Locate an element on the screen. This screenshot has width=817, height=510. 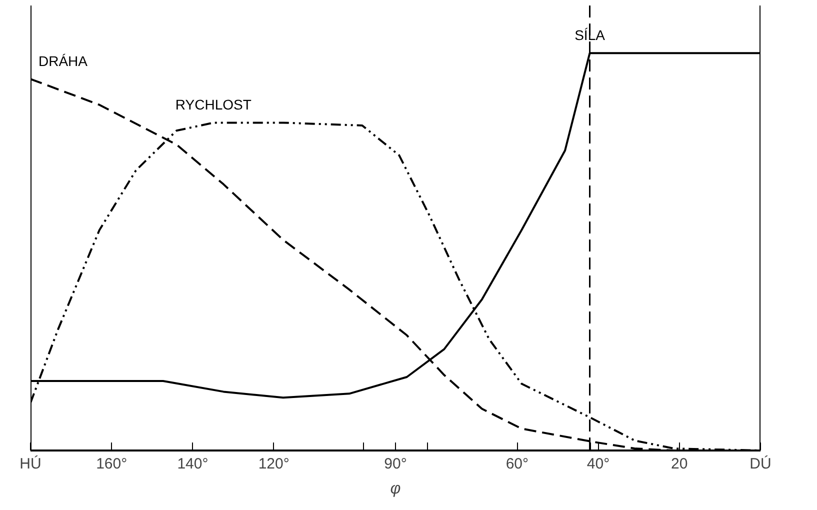
x-axis-title: φ is located at coordinates (395, 489).